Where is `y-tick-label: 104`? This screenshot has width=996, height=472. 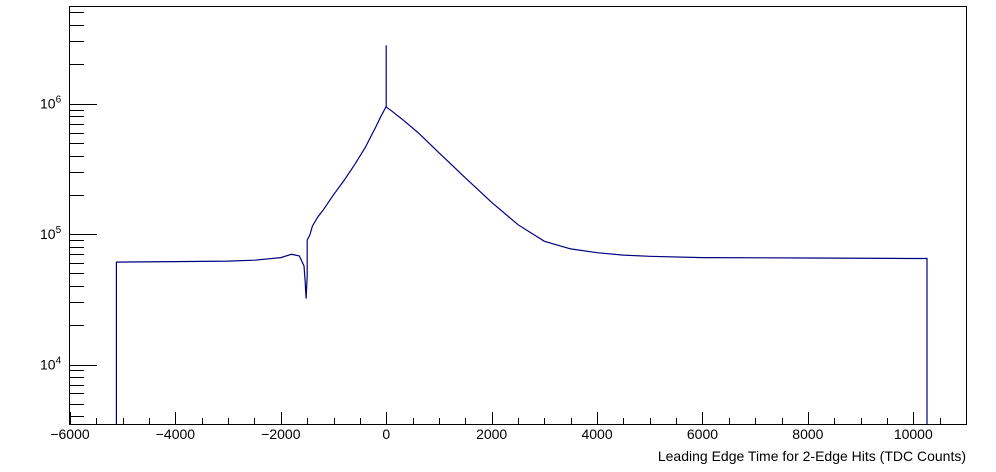 y-tick-label: 104 is located at coordinates (51, 364).